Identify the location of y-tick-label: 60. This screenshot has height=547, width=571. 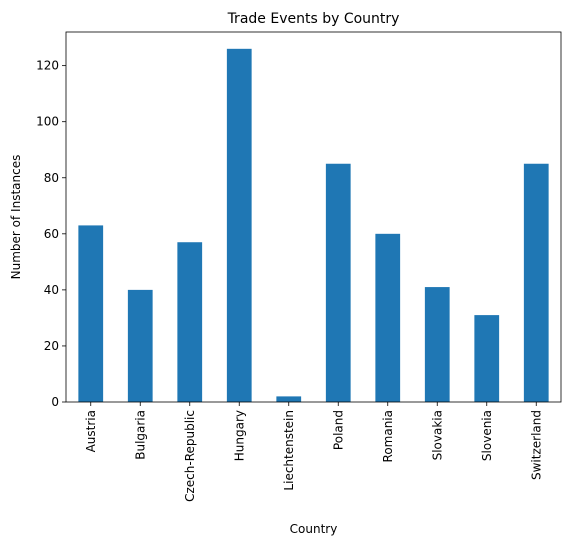
(51, 234).